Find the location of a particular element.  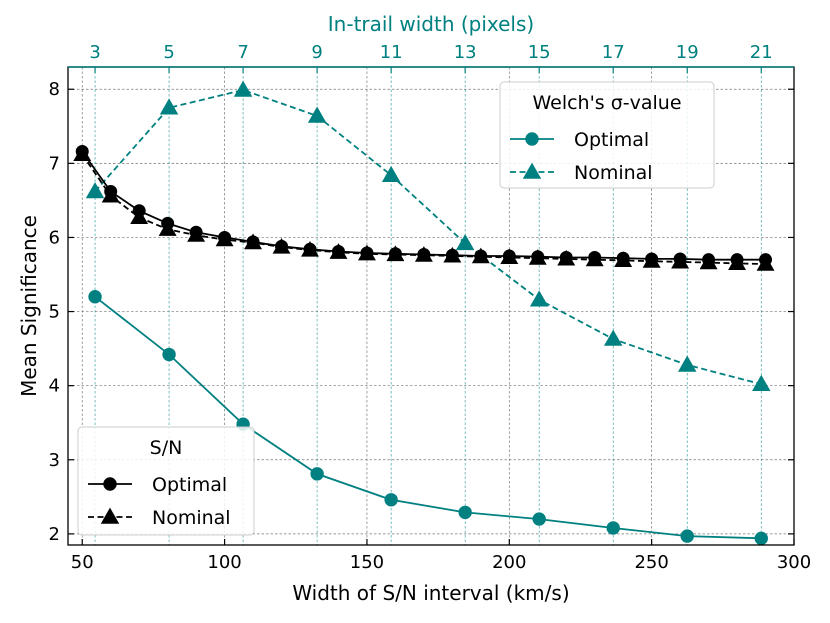

y-tick-label: 3 is located at coordinates (54, 460).